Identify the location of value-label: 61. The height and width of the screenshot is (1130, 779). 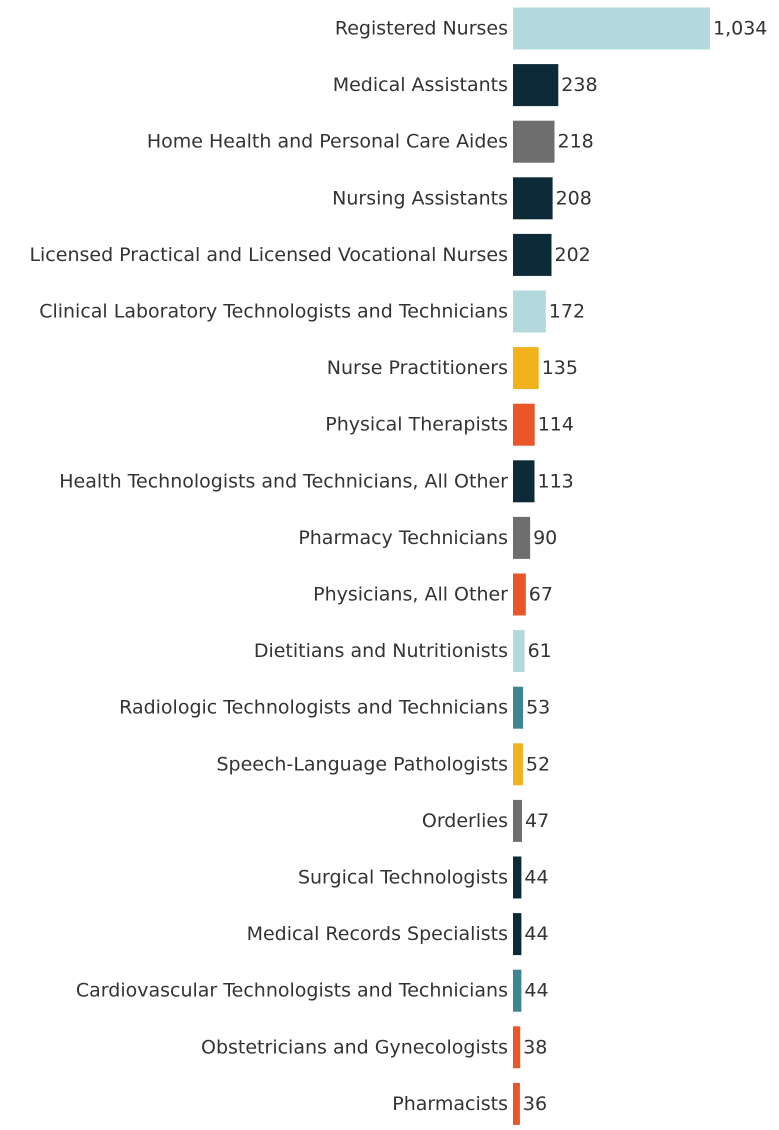
(540, 651).